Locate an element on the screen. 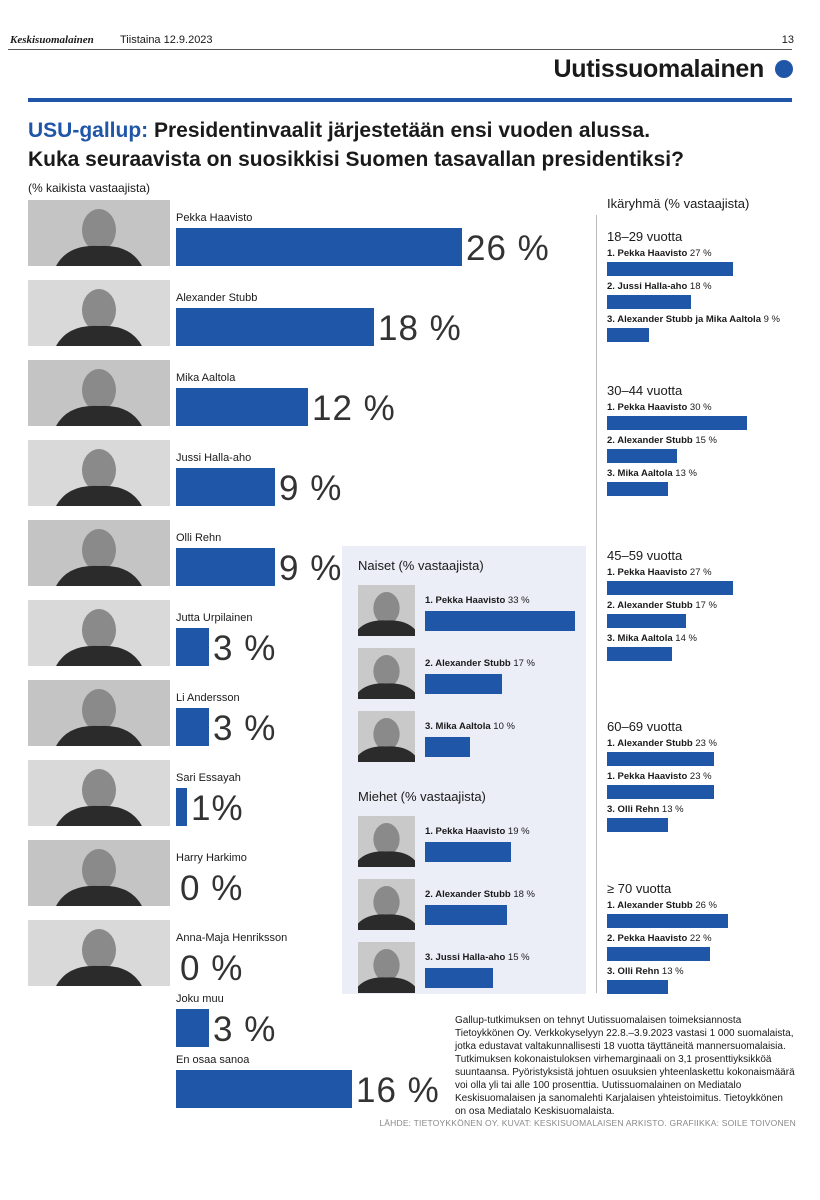  candidate-name: Joku muu is located at coordinates (200, 999).